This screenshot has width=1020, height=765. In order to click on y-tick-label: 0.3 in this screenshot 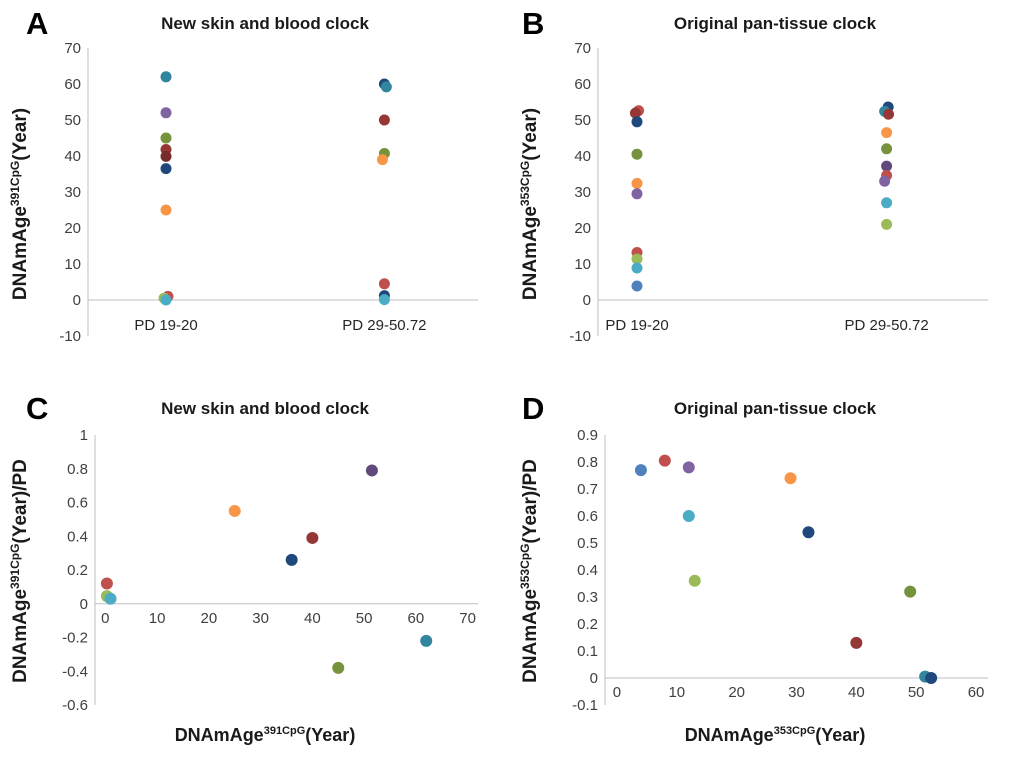, I will do `click(587, 597)`.